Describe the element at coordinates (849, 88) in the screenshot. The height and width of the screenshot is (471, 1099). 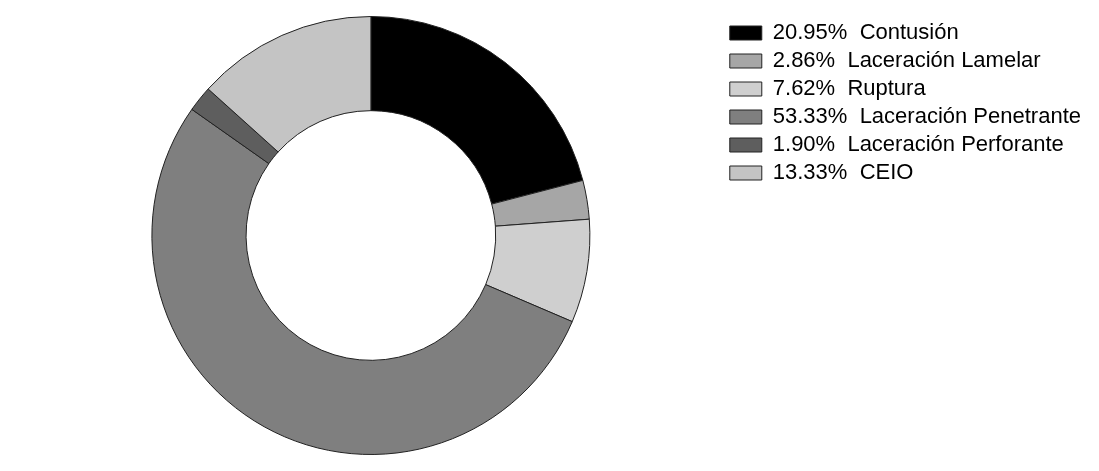
I see `legend-label: 7.62% Ruptura` at that location.